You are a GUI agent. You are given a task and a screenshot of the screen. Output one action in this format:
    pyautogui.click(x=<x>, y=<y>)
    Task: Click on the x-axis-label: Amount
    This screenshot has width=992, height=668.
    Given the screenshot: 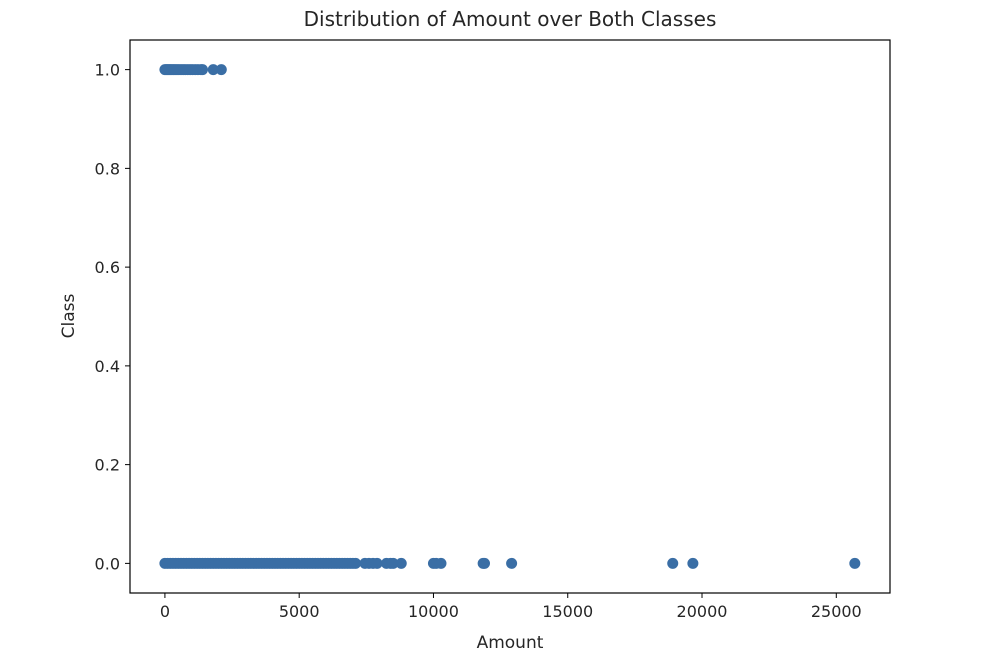 What is the action you would take?
    pyautogui.click(x=510, y=643)
    